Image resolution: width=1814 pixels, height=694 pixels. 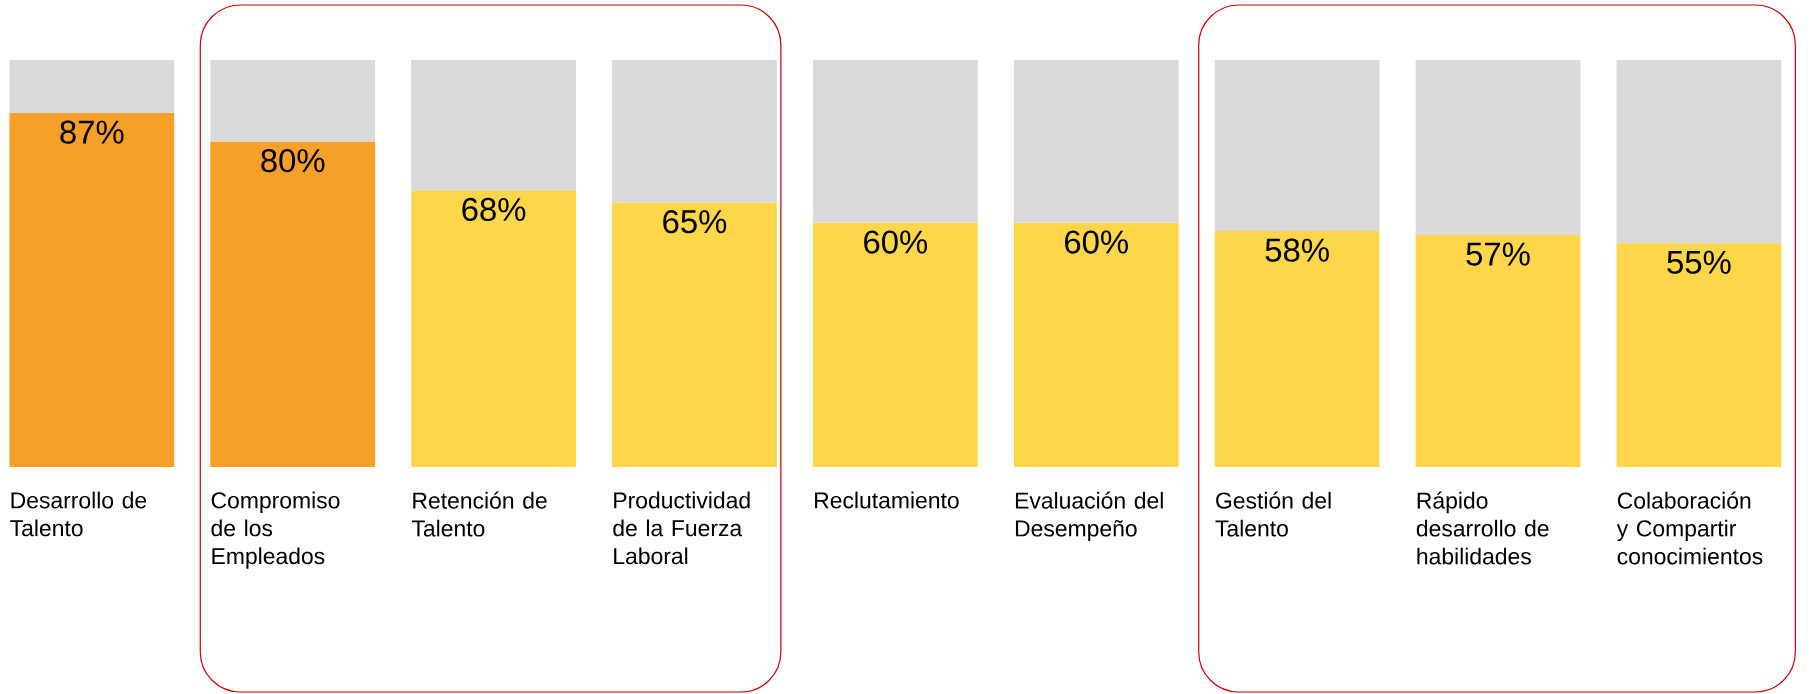 I want to click on data-label: 68%, so click(x=494, y=209).